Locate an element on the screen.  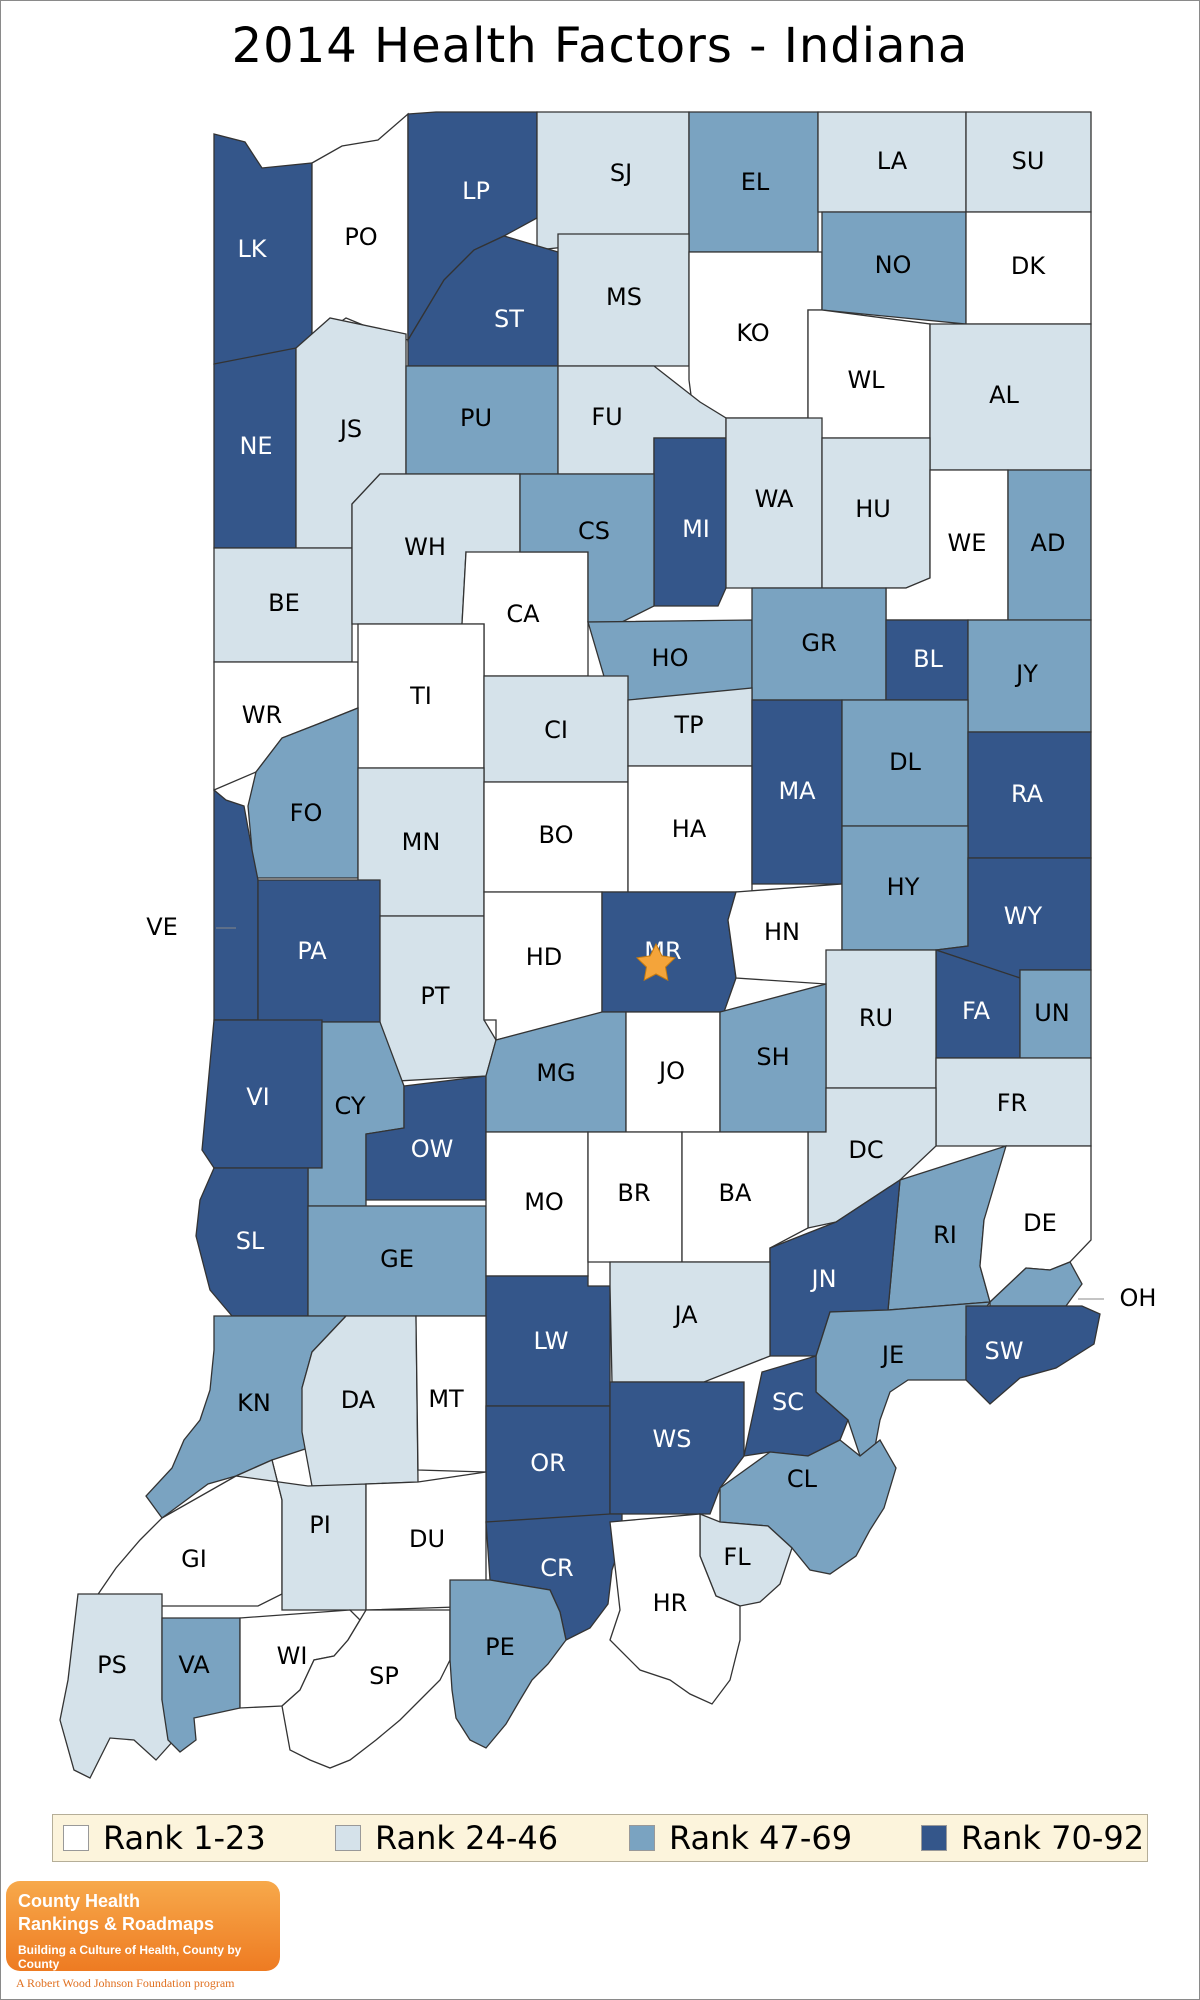
map-title: 2014 Health Factors - Indiana is located at coordinates (600, 46).